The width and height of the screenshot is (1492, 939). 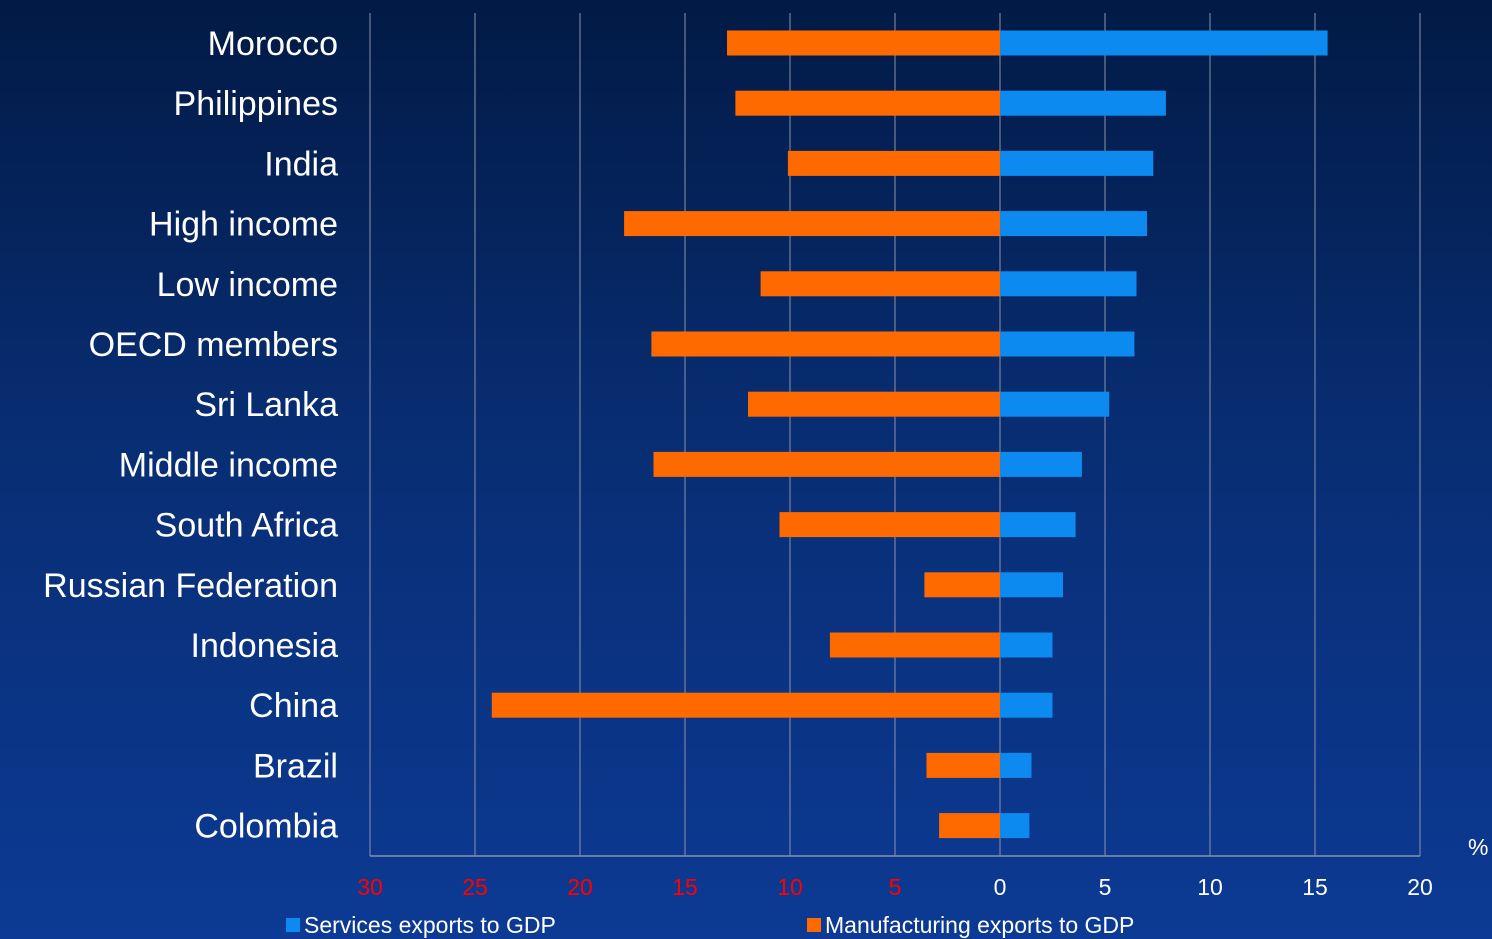 I want to click on category-label: Middle income, so click(x=228, y=465).